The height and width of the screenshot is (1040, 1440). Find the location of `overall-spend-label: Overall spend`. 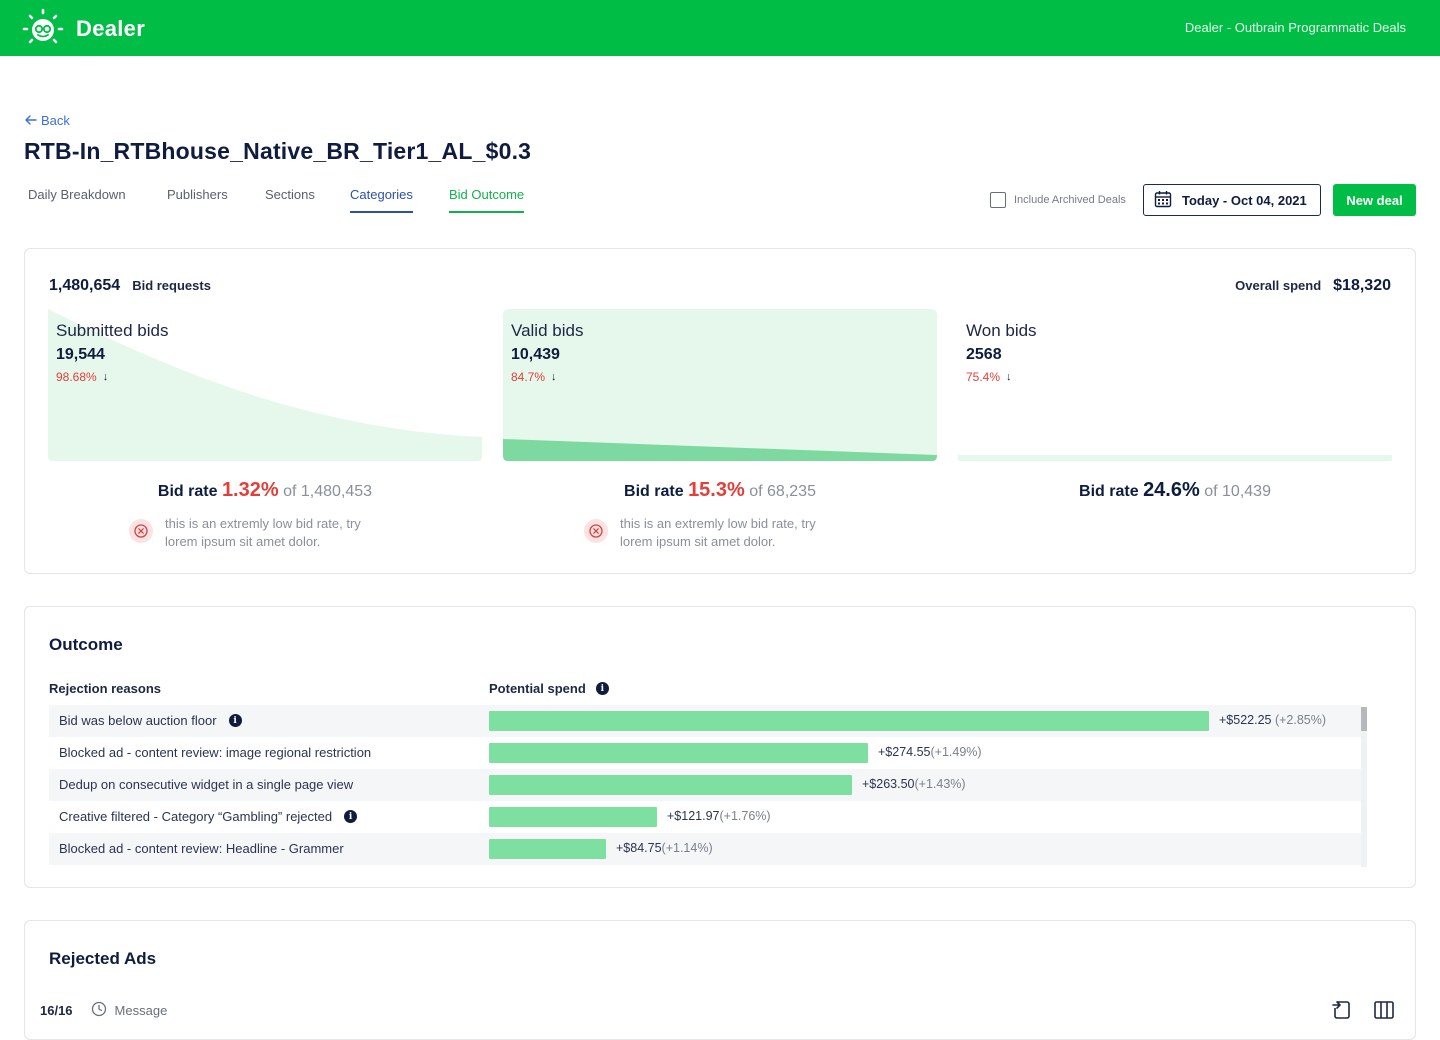

overall-spend-label: Overall spend is located at coordinates (1278, 285).